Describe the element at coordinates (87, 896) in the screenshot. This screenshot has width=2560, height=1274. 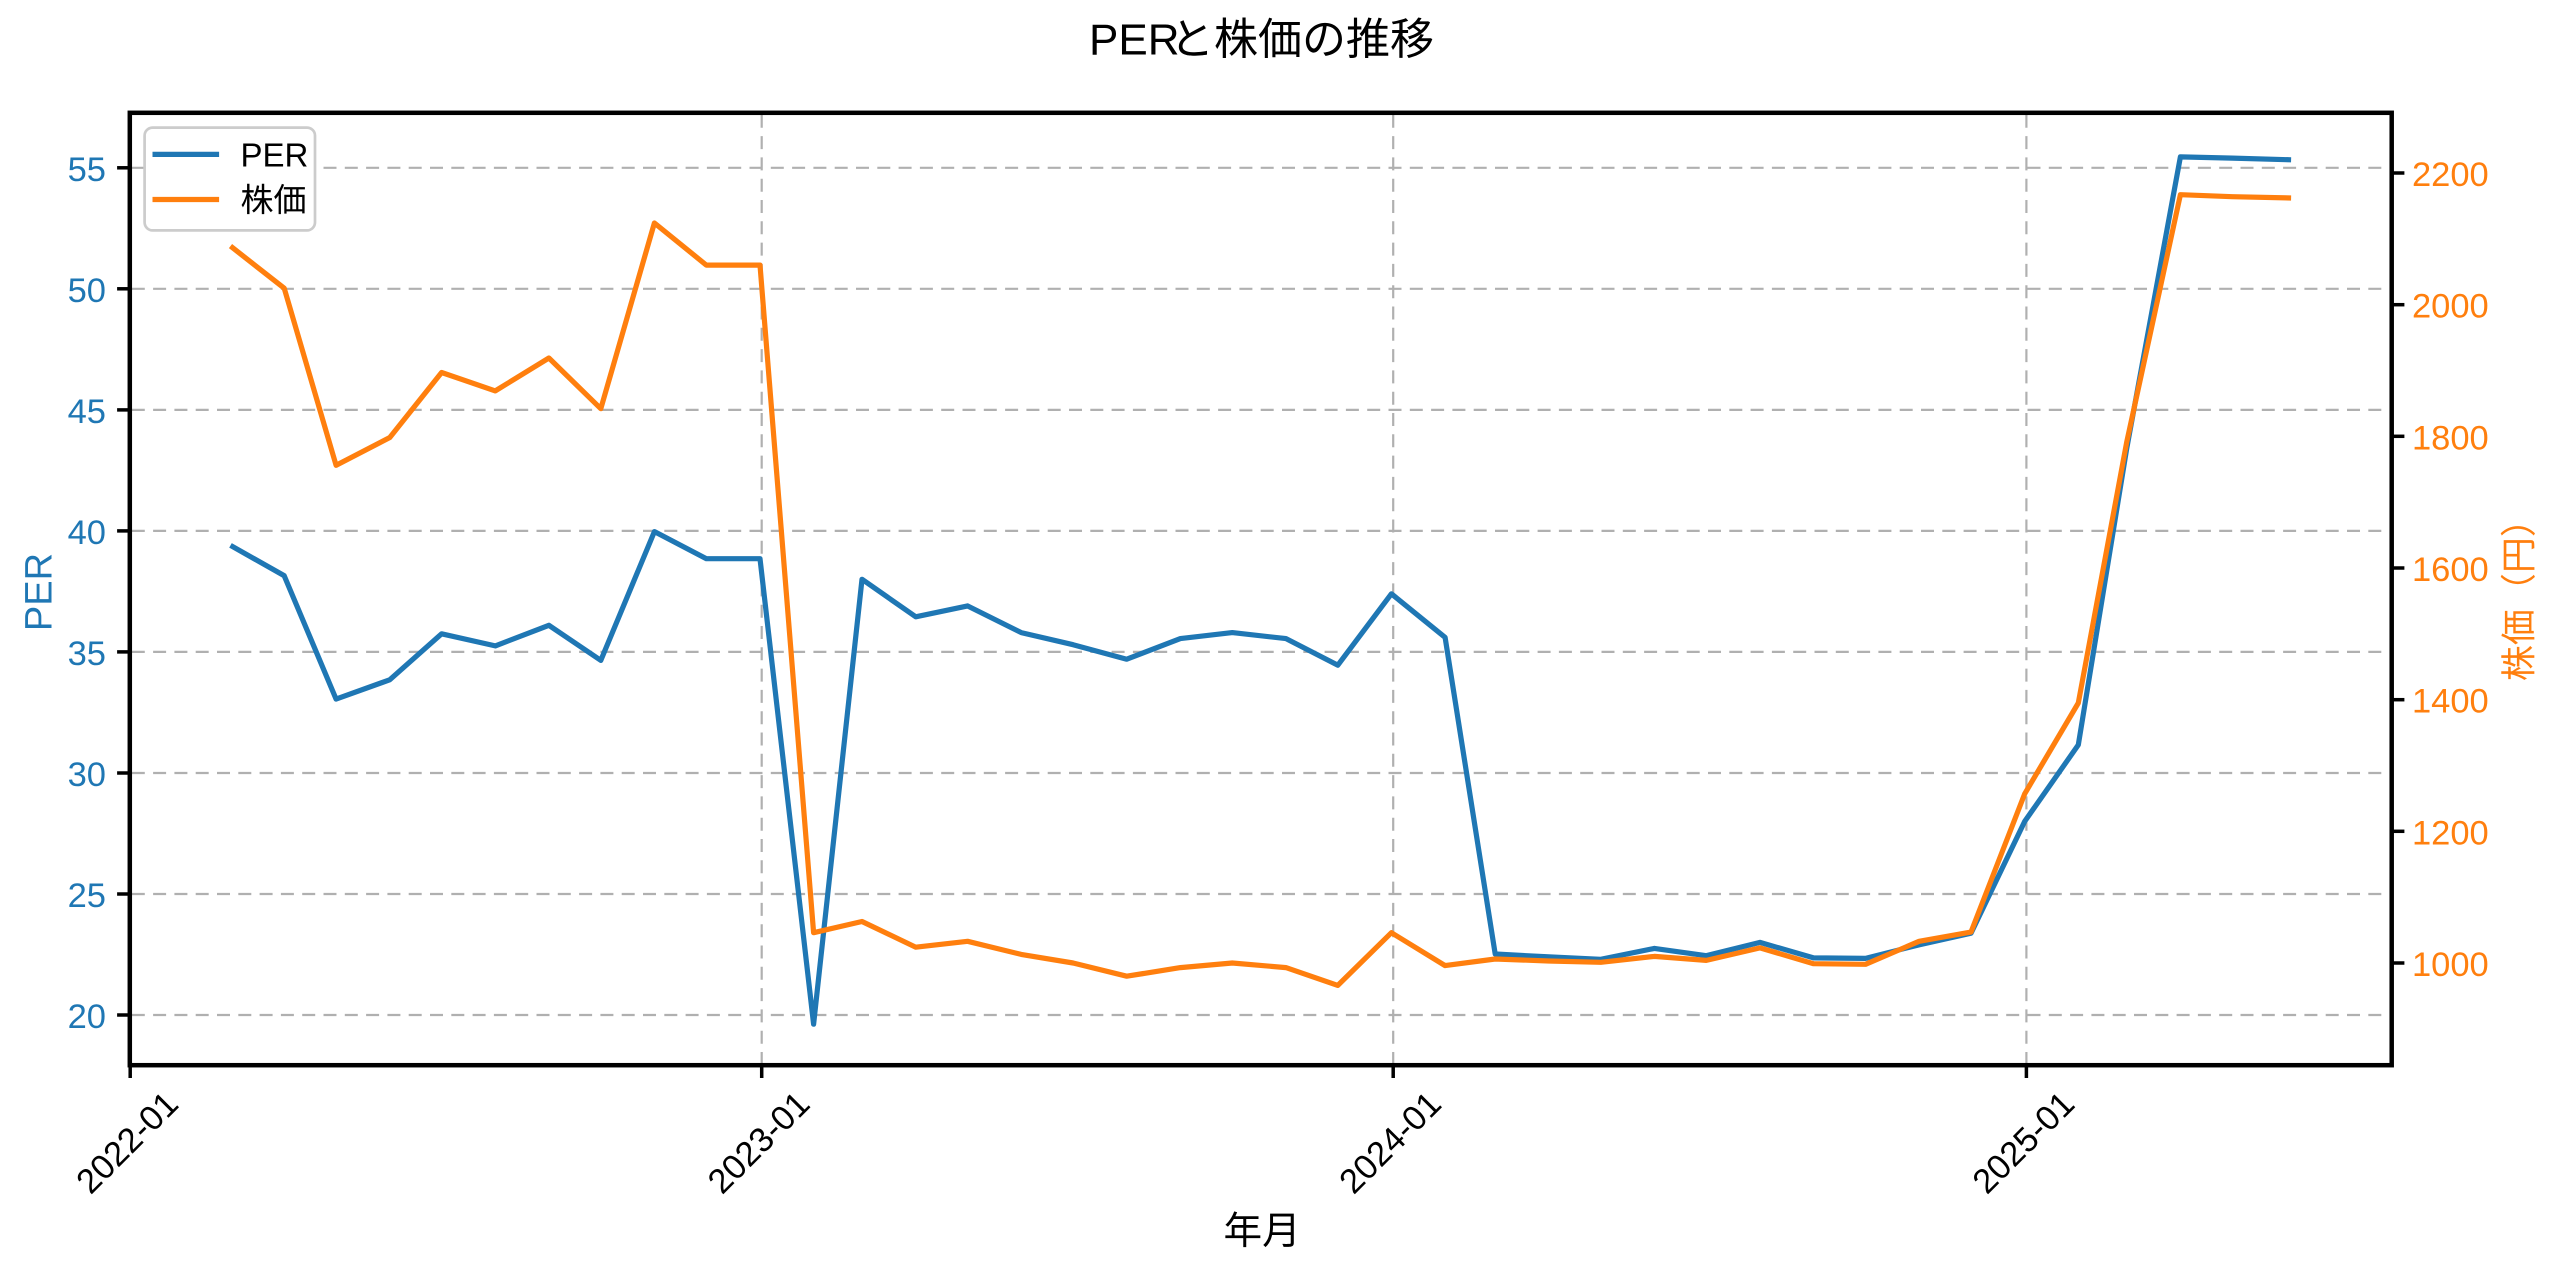
I see `svg-text: 25` at that location.